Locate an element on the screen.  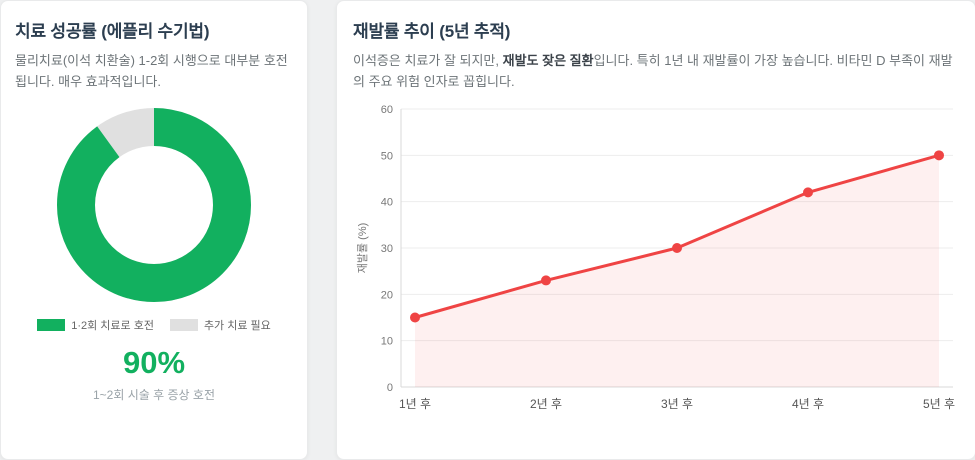
donut-legend: 1·2회 치료로 호전 추가 치료 필요 is located at coordinates (154, 325).